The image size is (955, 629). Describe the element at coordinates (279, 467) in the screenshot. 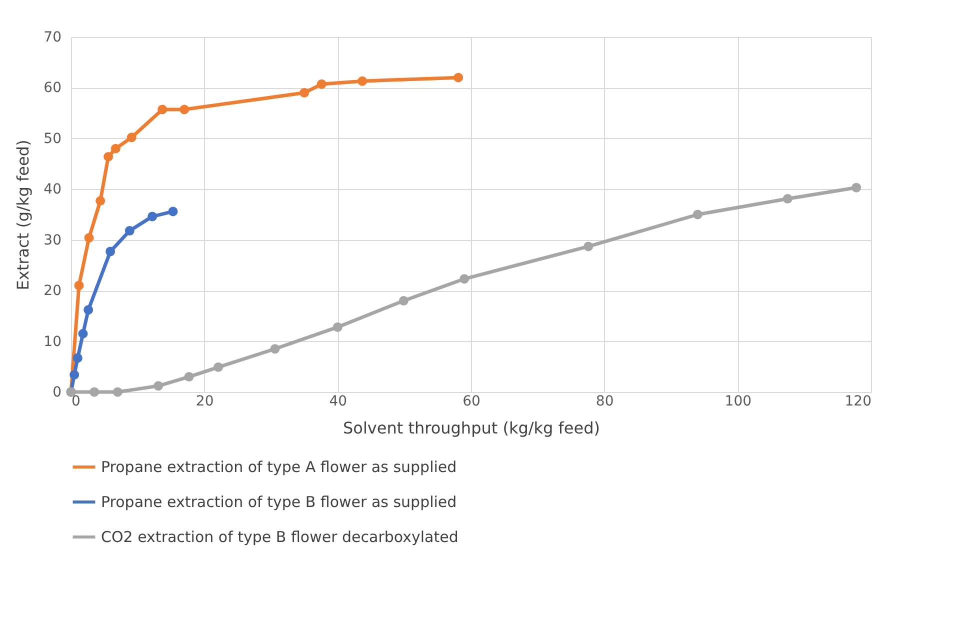

I see `legend-label: Propane extraction of type A flower as supplied` at that location.